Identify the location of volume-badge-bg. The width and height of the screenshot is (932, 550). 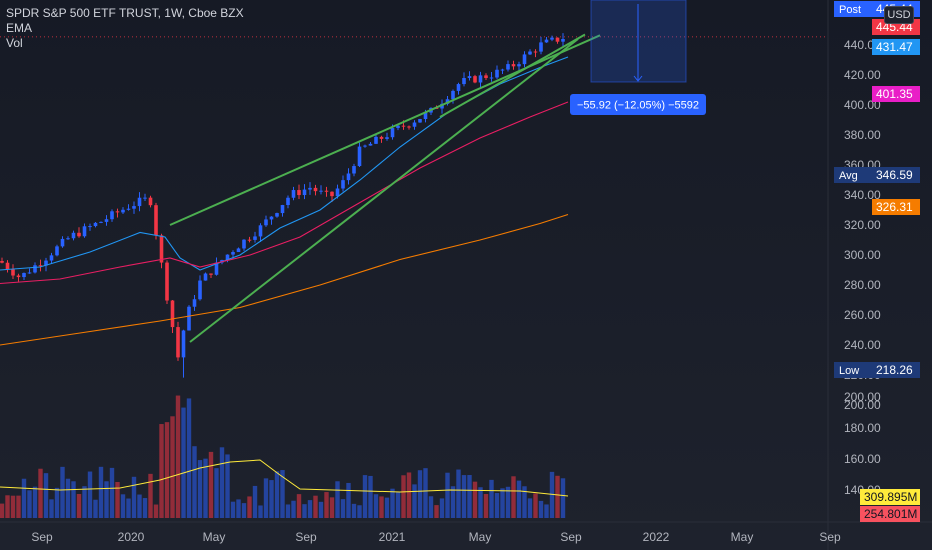
(890, 497).